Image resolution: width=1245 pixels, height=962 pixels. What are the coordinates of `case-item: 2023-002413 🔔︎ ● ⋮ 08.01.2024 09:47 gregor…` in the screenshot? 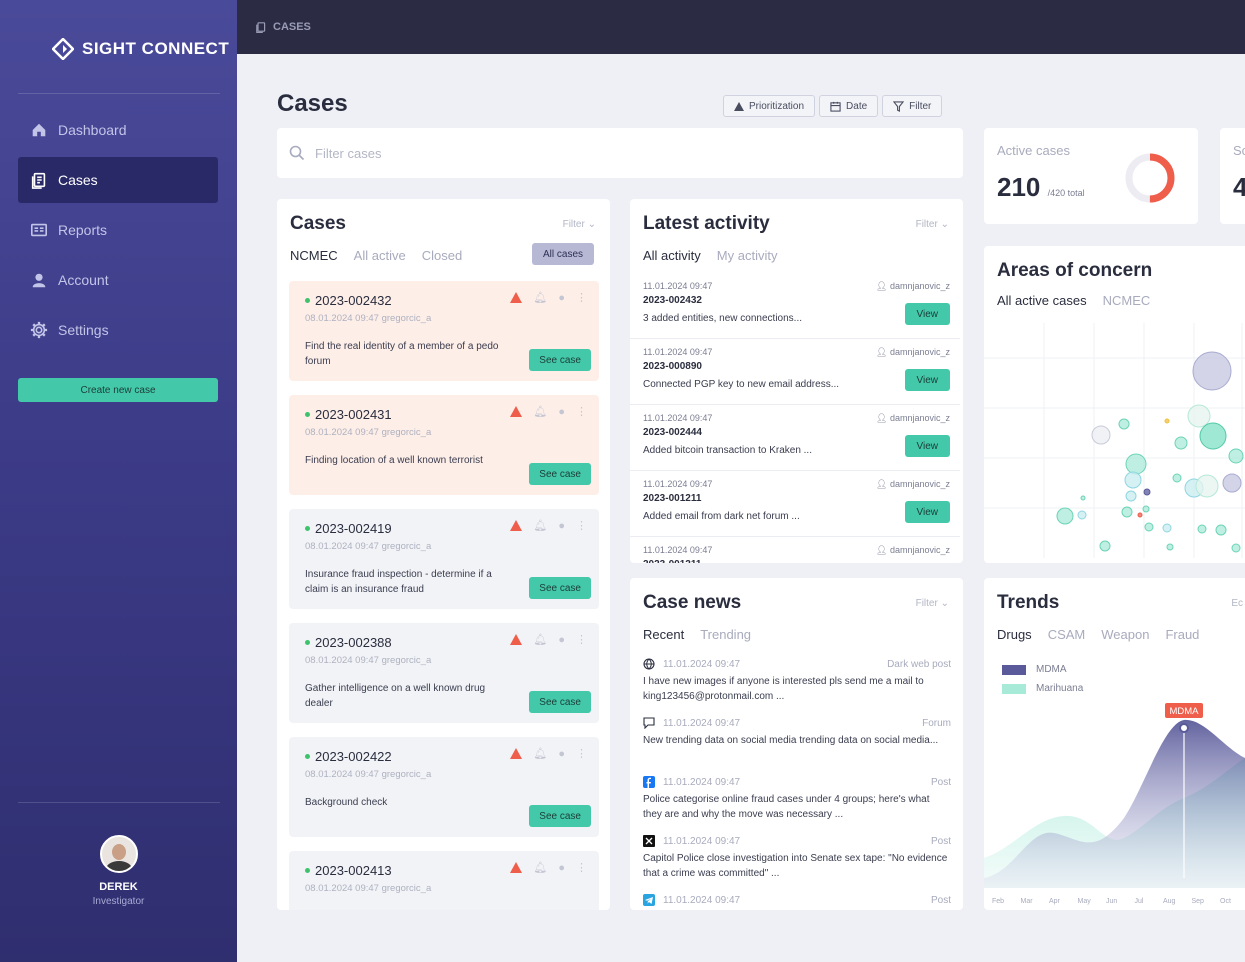 It's located at (444, 880).